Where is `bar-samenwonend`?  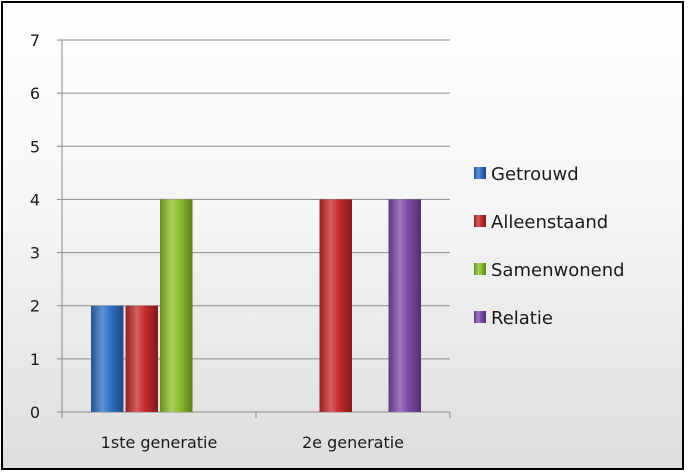 bar-samenwonend is located at coordinates (176, 305).